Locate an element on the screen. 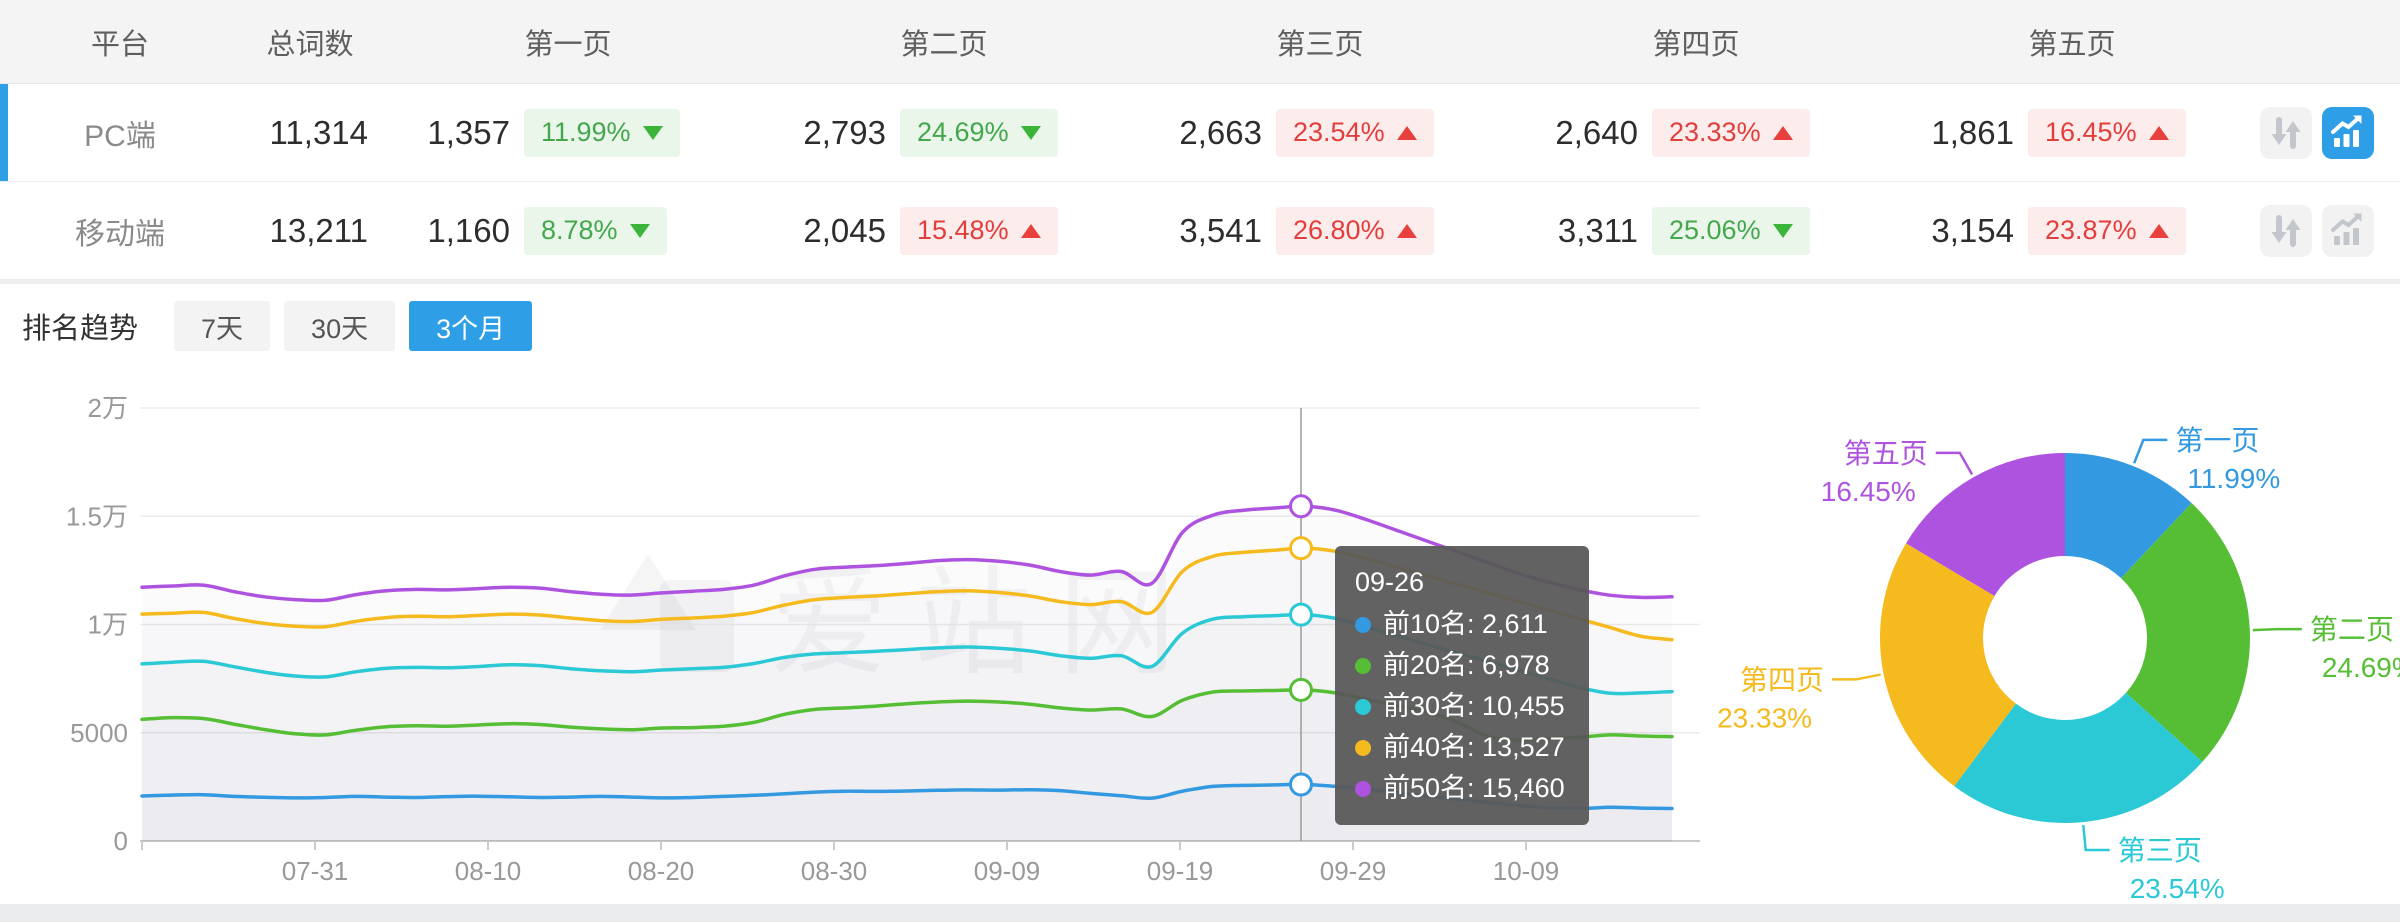 This screenshot has width=2400, height=924. col-header-page2: 第二页 is located at coordinates (944, 44).